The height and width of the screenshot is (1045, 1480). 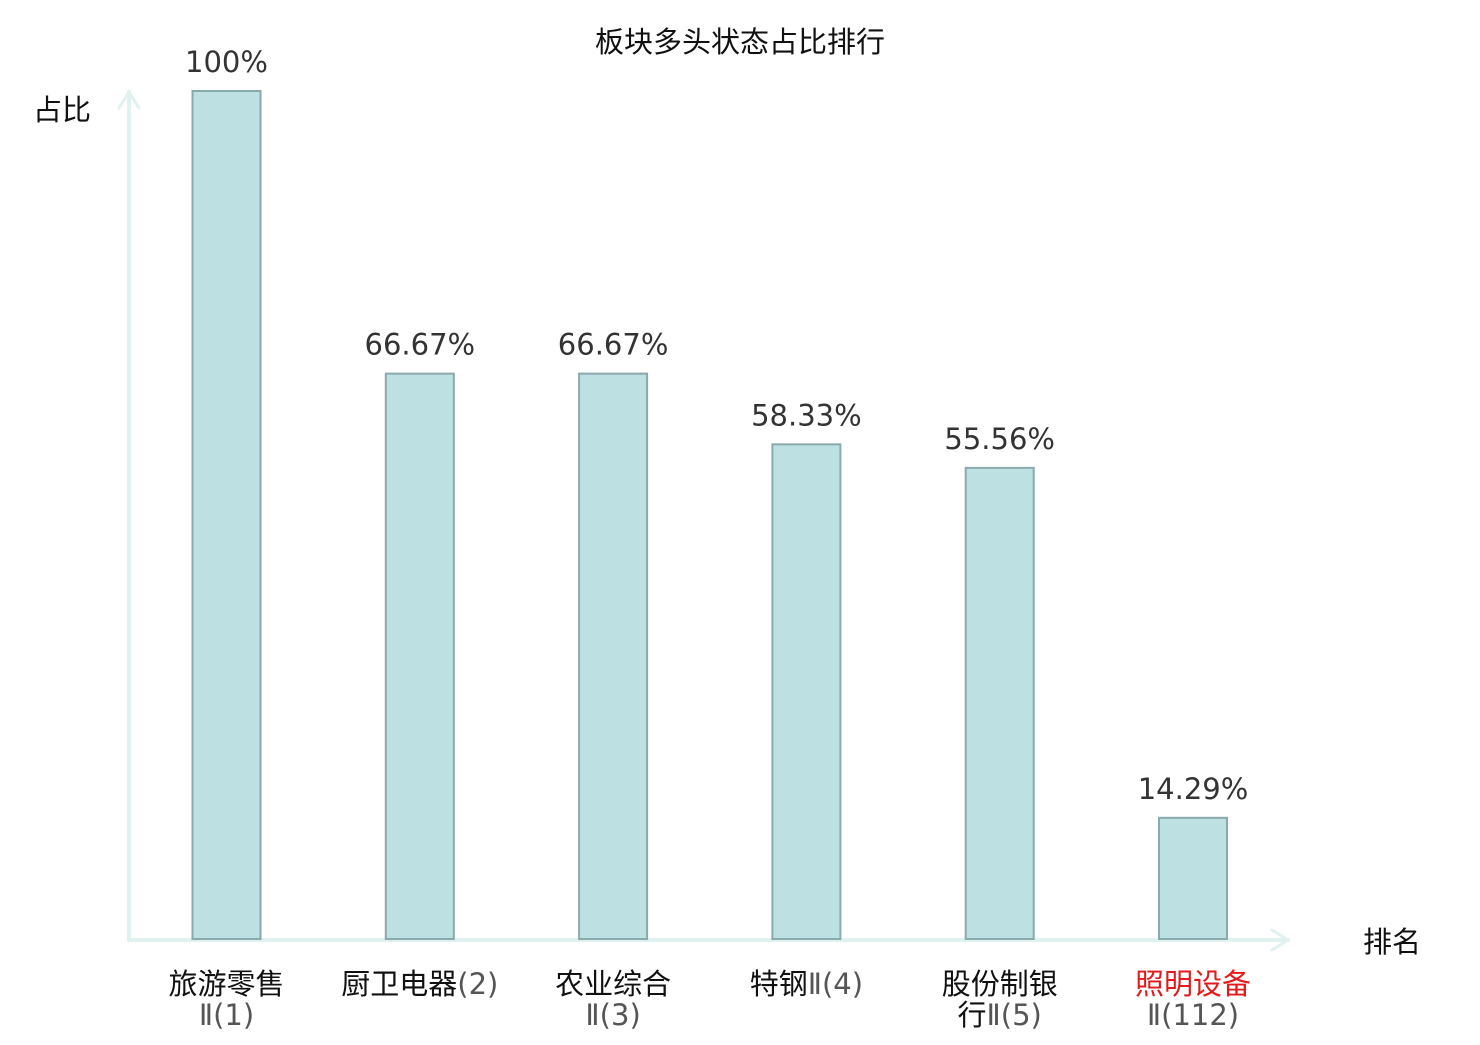 What do you see at coordinates (1193, 1015) in the screenshot?
I see `category-label-line2: Ⅱ(112)` at bounding box center [1193, 1015].